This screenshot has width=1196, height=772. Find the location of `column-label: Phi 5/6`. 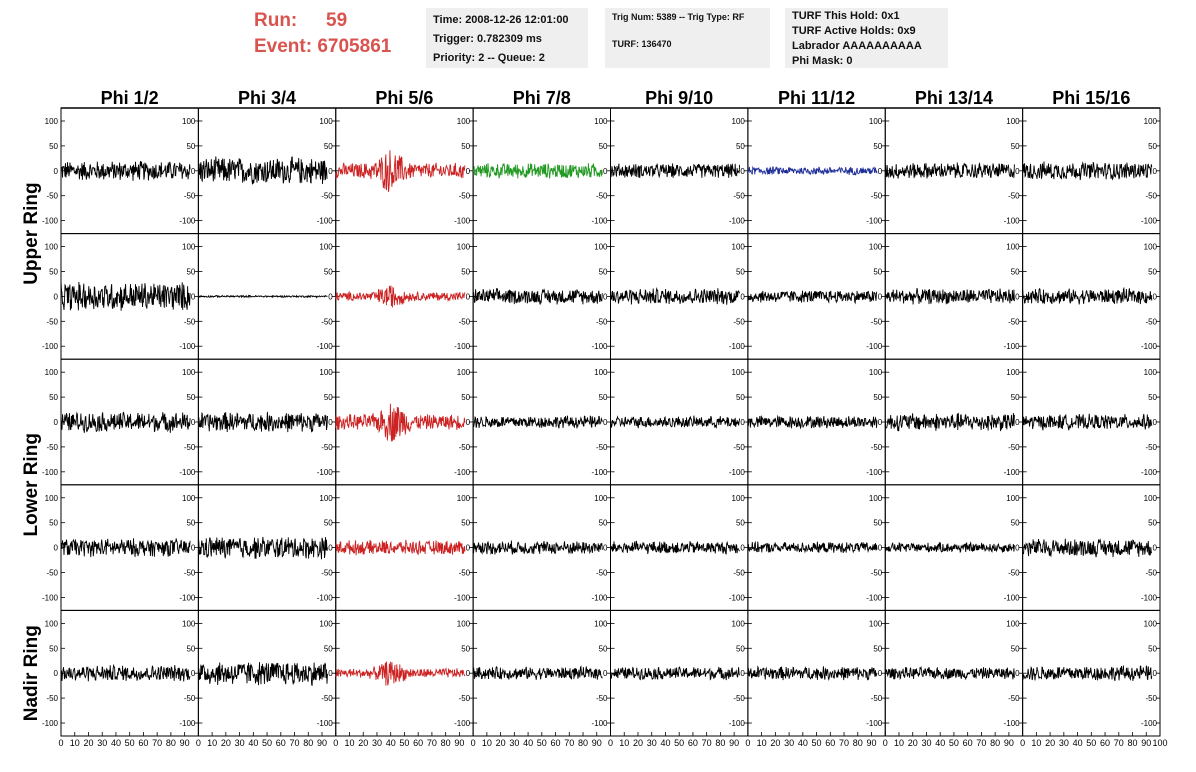

column-label: Phi 5/6 is located at coordinates (404, 98).